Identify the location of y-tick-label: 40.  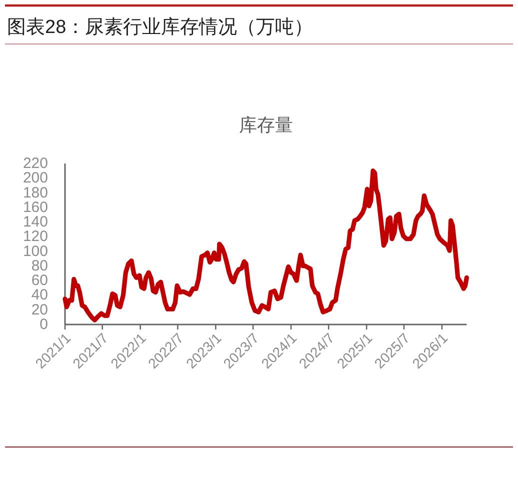
(39, 295).